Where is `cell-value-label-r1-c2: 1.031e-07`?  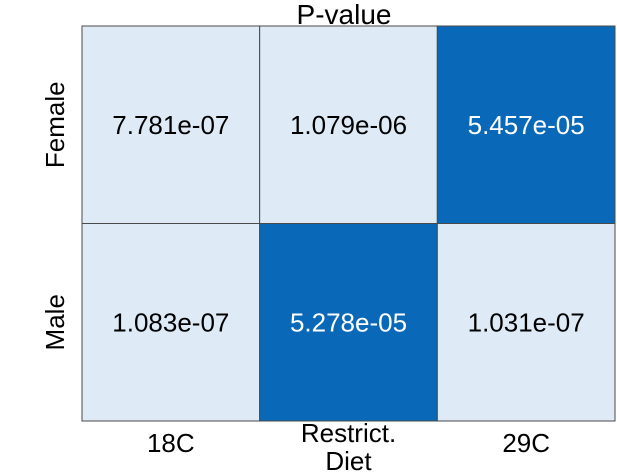 cell-value-label-r1-c2: 1.031e-07 is located at coordinates (526, 322).